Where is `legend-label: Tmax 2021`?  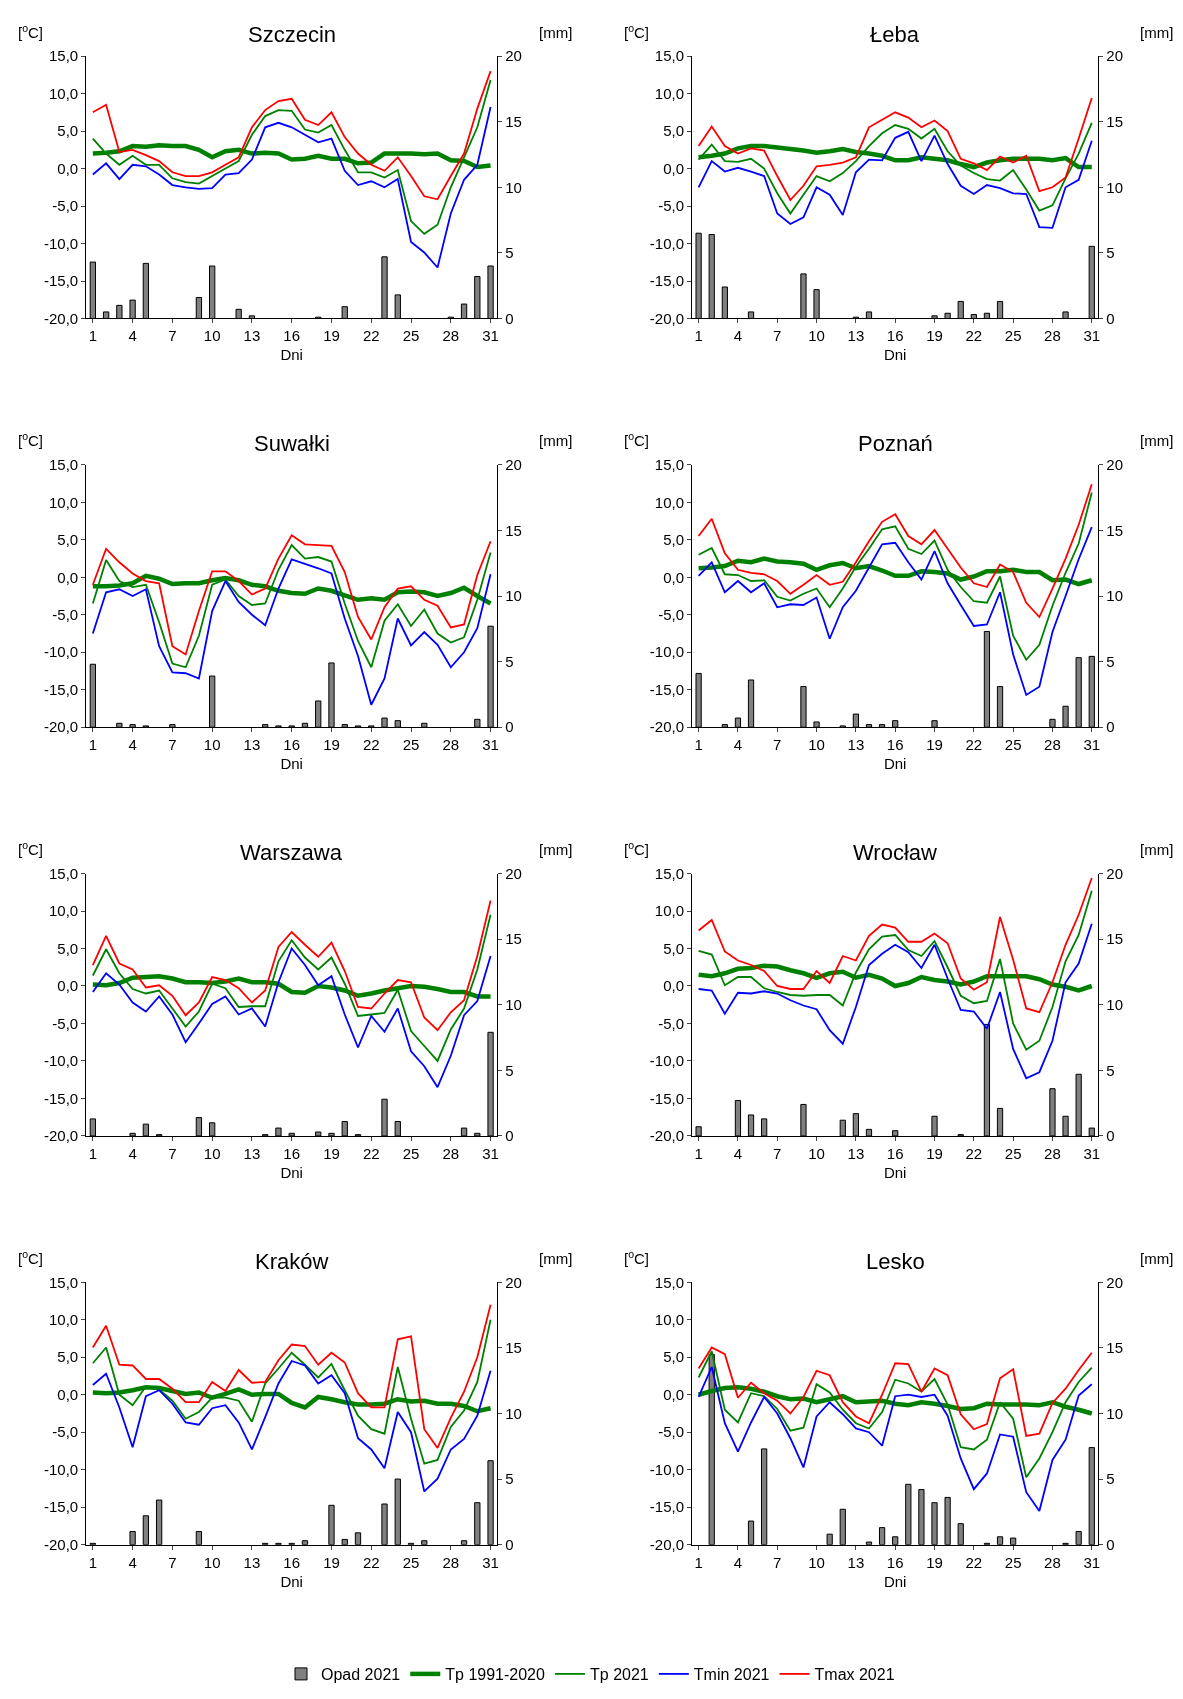 legend-label: Tmax 2021 is located at coordinates (854, 1675).